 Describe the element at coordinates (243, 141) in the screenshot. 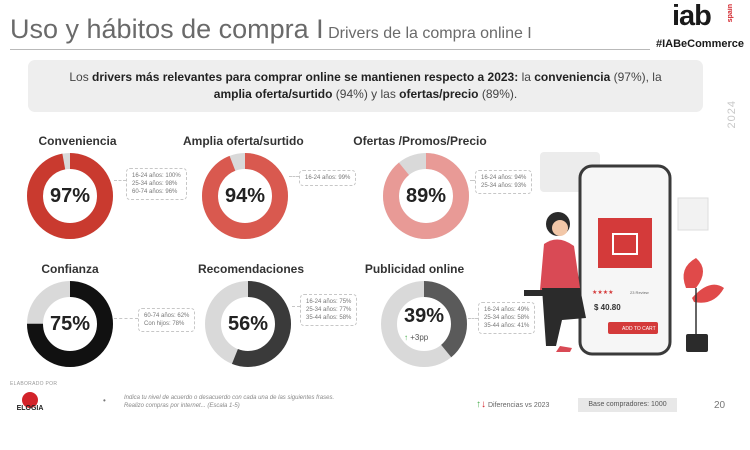

I see `donut-label-amplia-oferta: Amplia oferta/surtido` at that location.